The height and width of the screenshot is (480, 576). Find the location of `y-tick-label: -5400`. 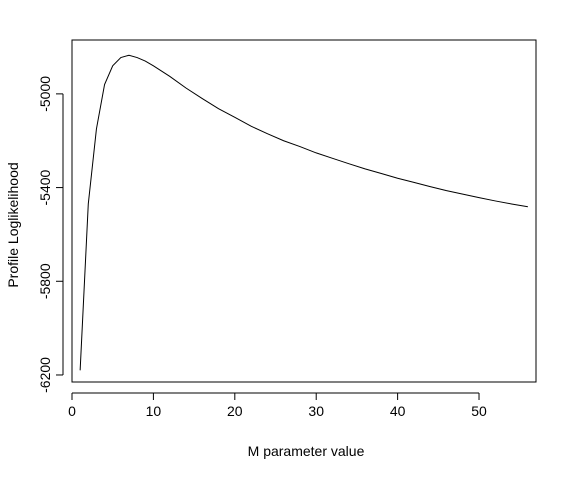

y-tick-label: -5400 is located at coordinates (45, 187).